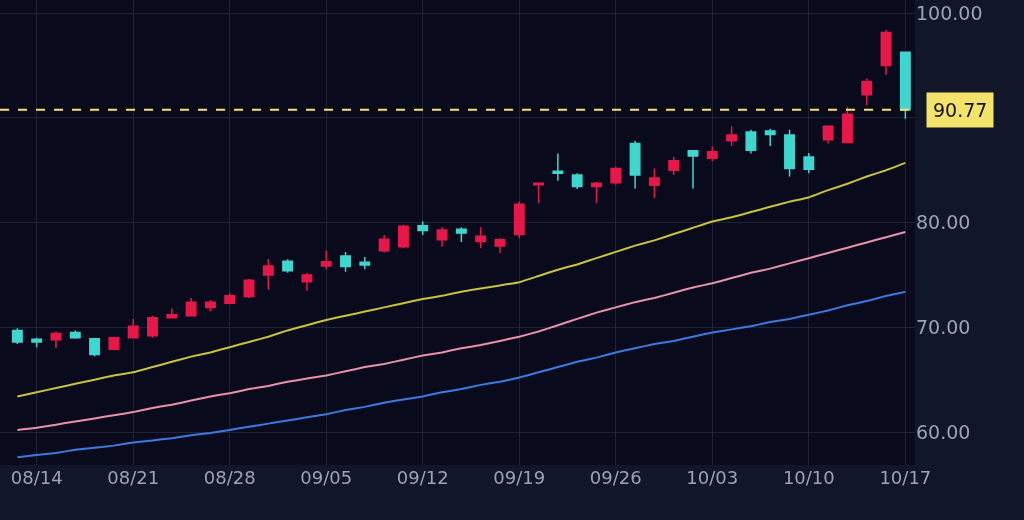 The width and height of the screenshot is (1024, 520). I want to click on x-tick-label: 08/21, so click(133, 477).